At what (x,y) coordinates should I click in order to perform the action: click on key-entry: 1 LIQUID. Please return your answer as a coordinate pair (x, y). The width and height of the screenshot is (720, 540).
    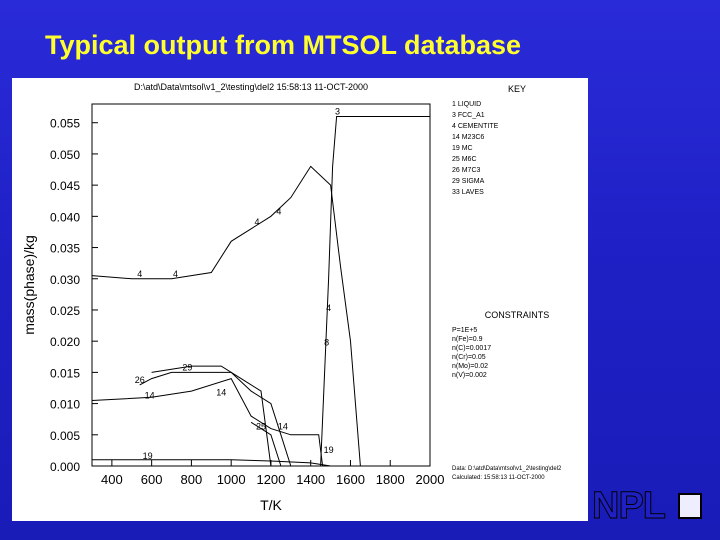
    Looking at the image, I should click on (466, 104).